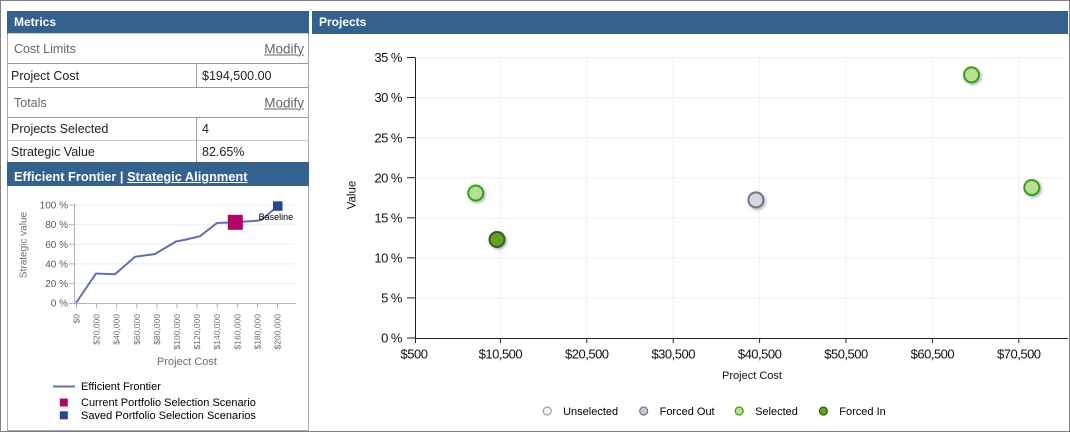 The image size is (1070, 433). I want to click on svg-text: 25 %, so click(388, 137).